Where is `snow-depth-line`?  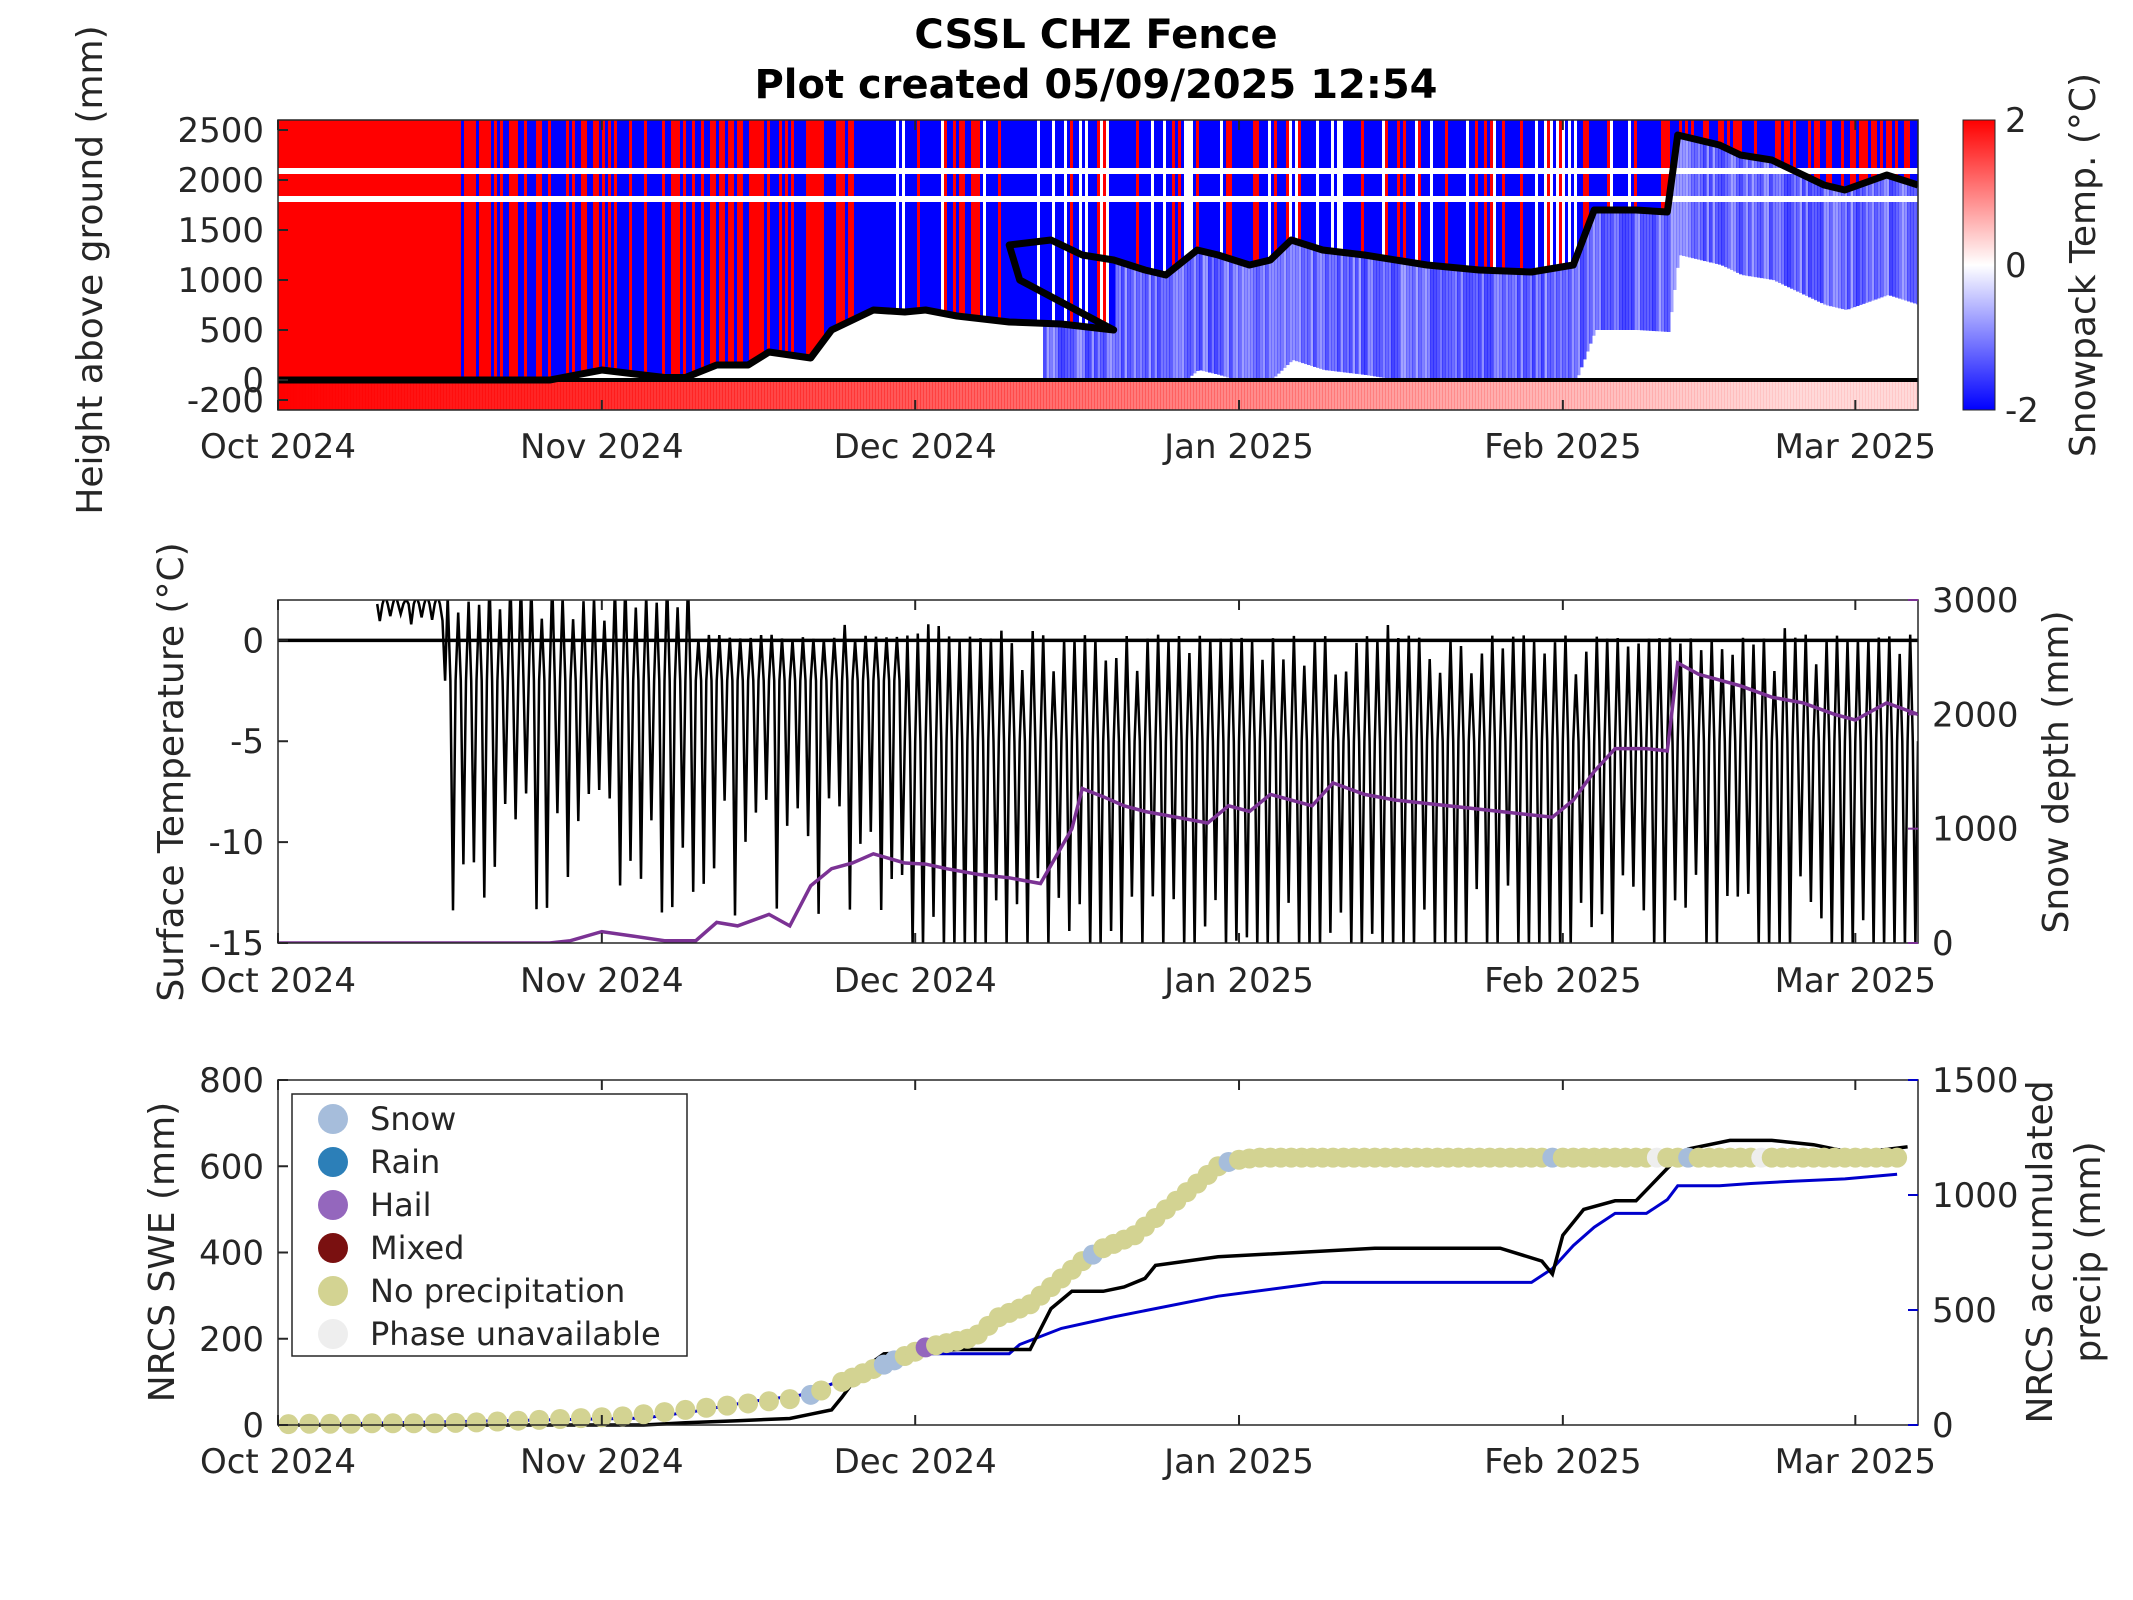 snow-depth-line is located at coordinates (1098, 257).